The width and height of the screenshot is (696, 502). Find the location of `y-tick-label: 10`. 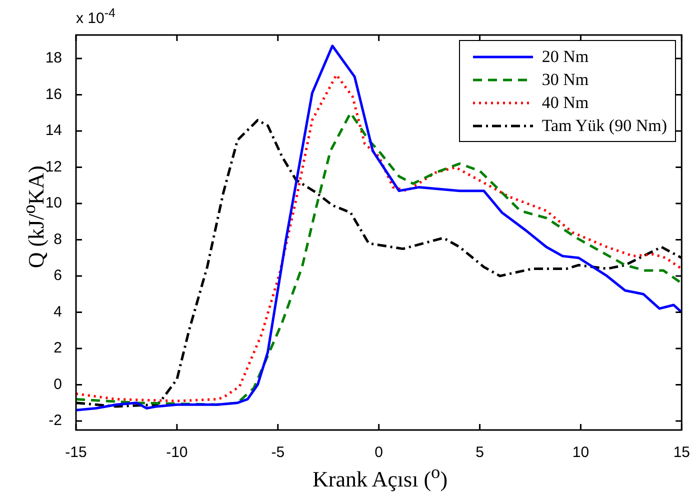

y-tick-label: 10 is located at coordinates (53, 203).